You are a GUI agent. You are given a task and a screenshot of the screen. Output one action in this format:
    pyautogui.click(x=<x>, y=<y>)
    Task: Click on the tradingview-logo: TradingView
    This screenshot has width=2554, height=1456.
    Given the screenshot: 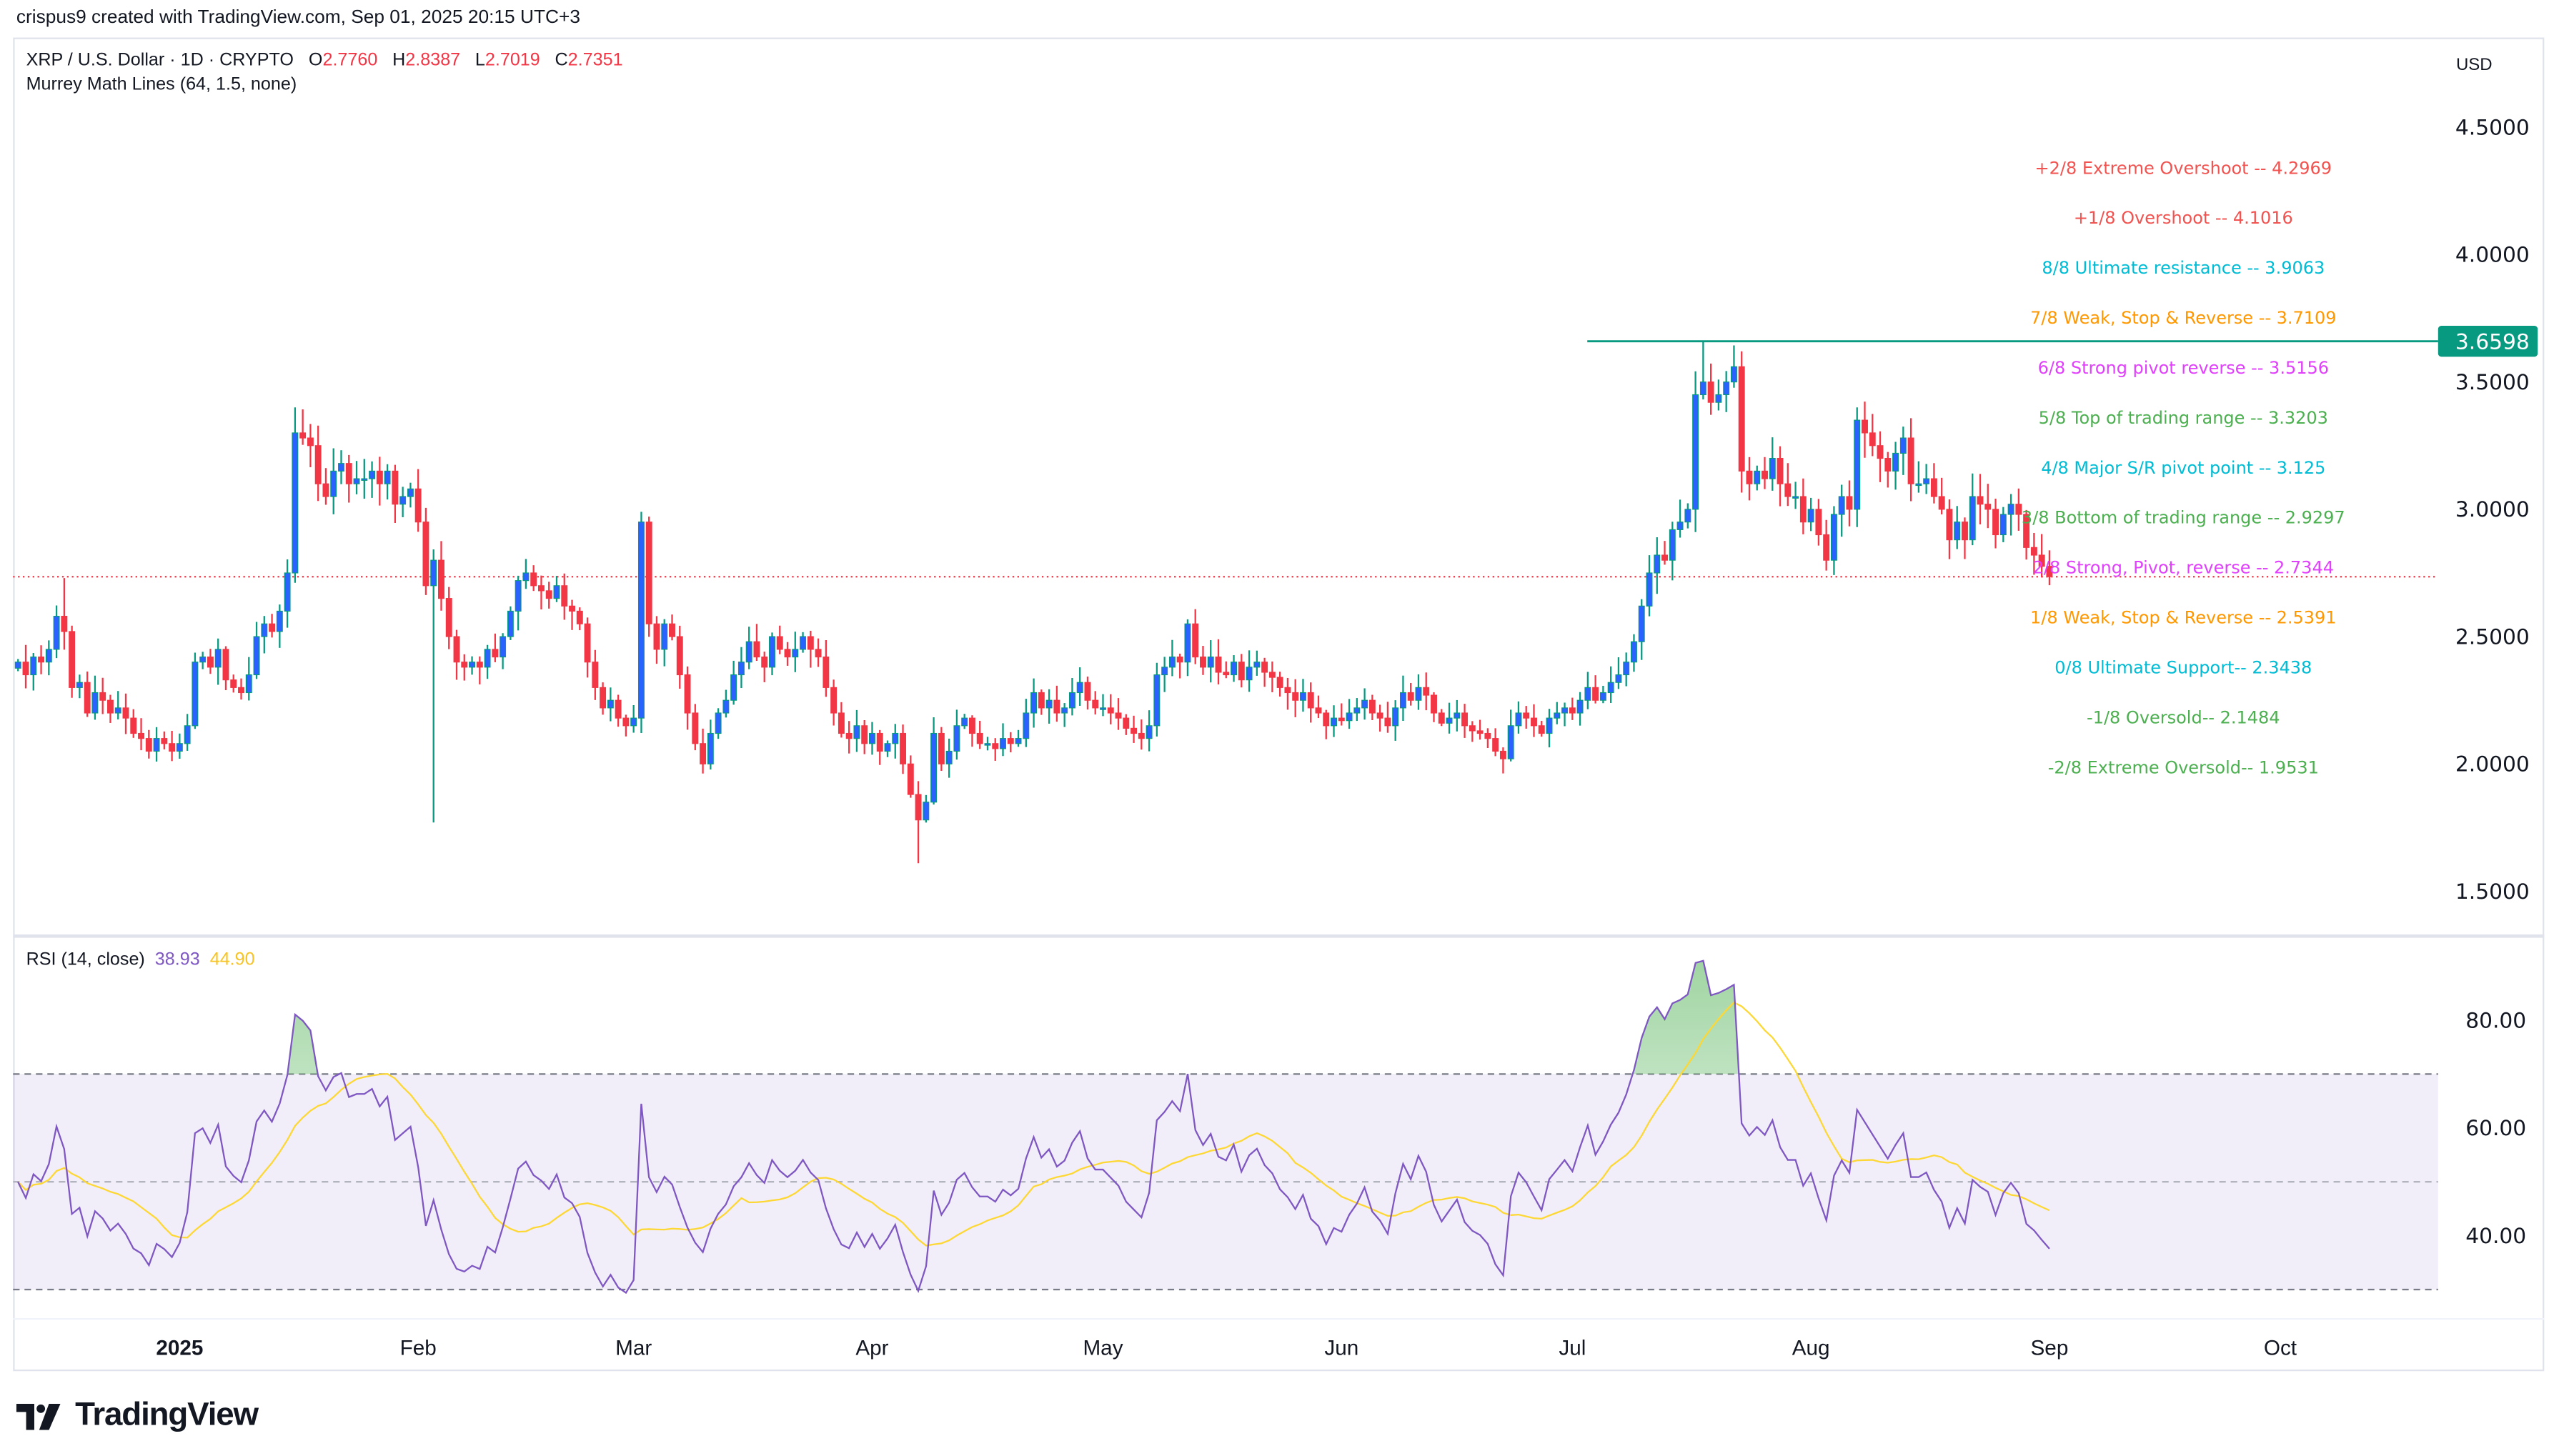 What is the action you would take?
    pyautogui.click(x=137, y=1416)
    